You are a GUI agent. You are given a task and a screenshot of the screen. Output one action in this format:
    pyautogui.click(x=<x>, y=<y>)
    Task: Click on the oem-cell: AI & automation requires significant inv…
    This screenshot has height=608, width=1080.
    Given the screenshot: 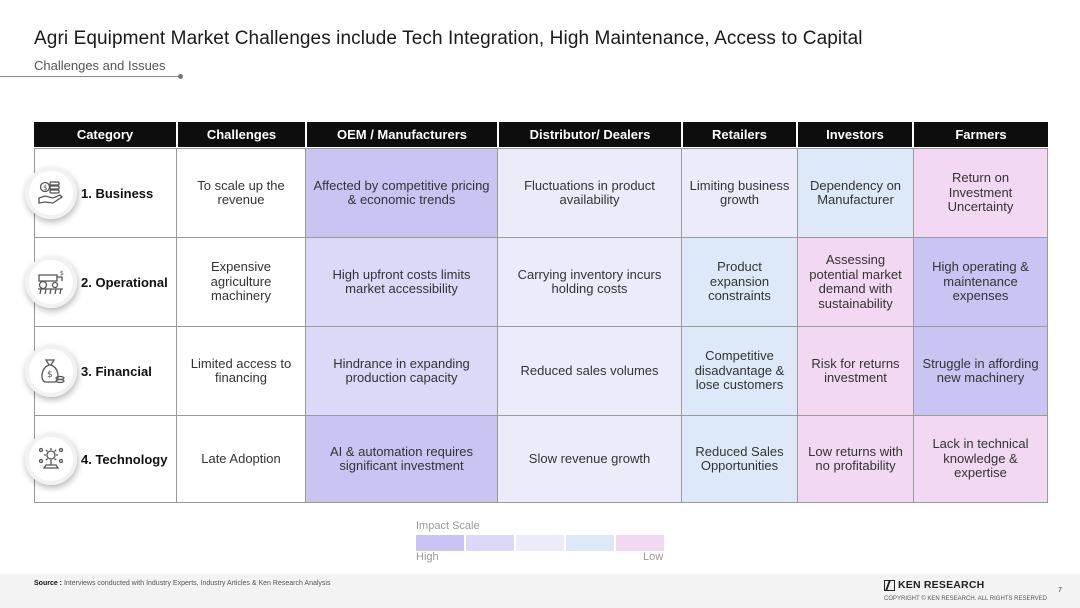 What is the action you would take?
    pyautogui.click(x=401, y=459)
    